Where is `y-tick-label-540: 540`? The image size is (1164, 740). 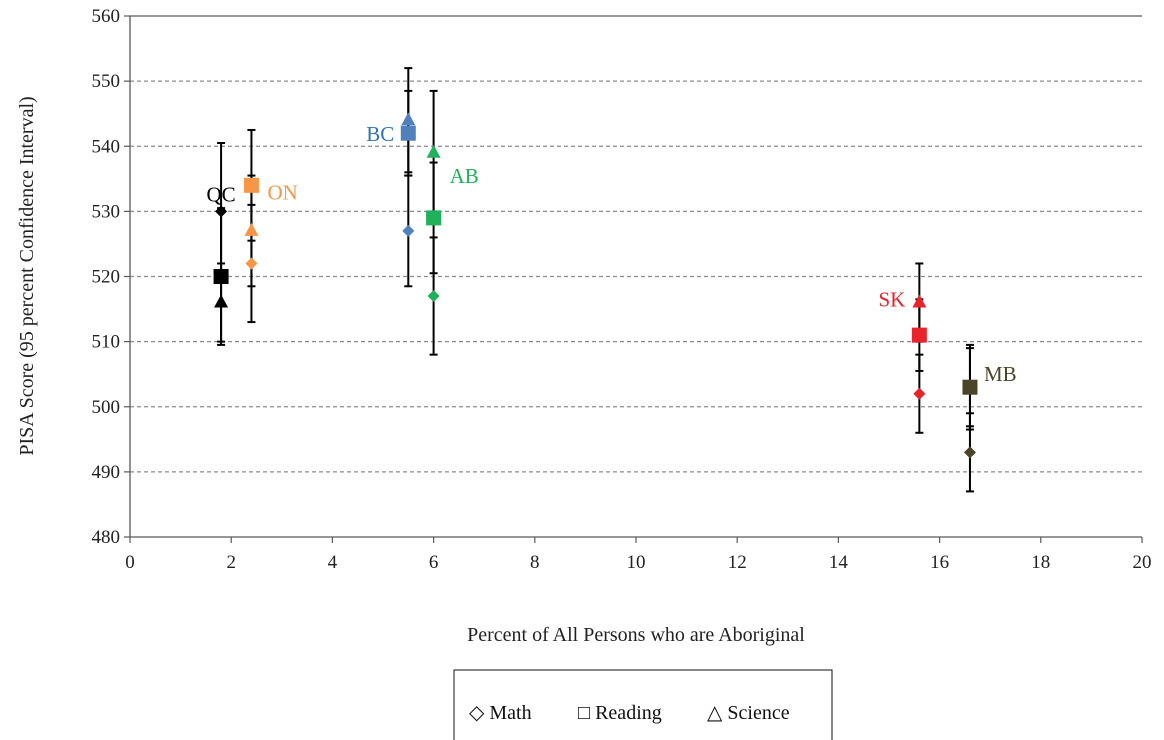
y-tick-label-540: 540 is located at coordinates (106, 146).